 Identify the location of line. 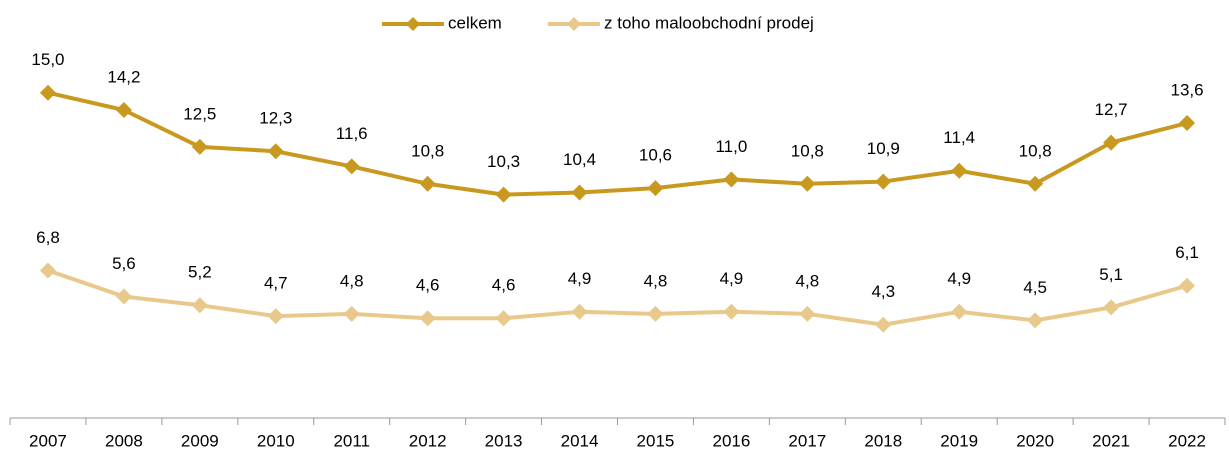
(617, 297).